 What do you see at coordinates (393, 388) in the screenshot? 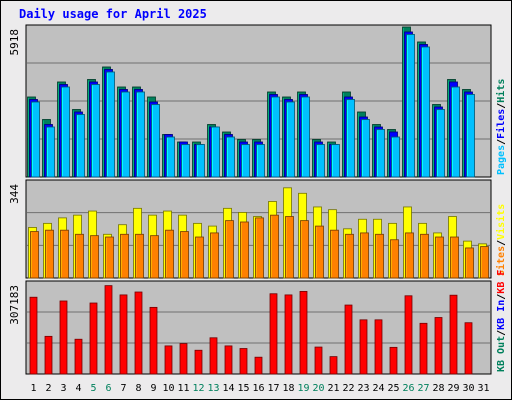
I see `x-tick-day-25: 25` at bounding box center [393, 388].